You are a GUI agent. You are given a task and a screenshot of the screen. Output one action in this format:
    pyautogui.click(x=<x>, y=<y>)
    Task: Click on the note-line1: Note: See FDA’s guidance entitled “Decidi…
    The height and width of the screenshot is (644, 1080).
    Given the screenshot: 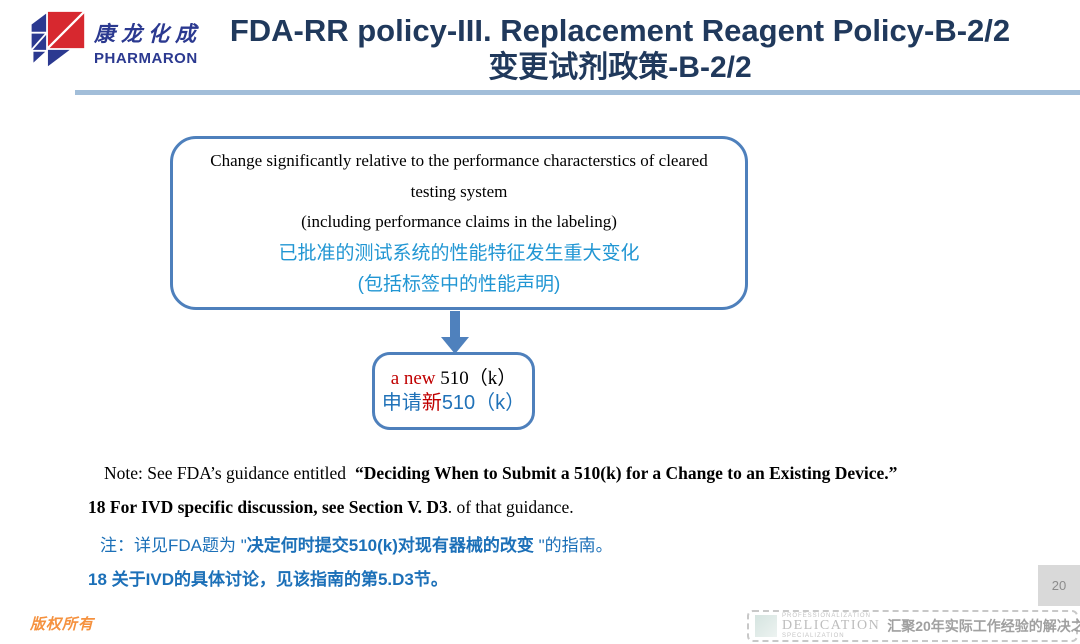 What is the action you would take?
    pyautogui.click(x=501, y=473)
    